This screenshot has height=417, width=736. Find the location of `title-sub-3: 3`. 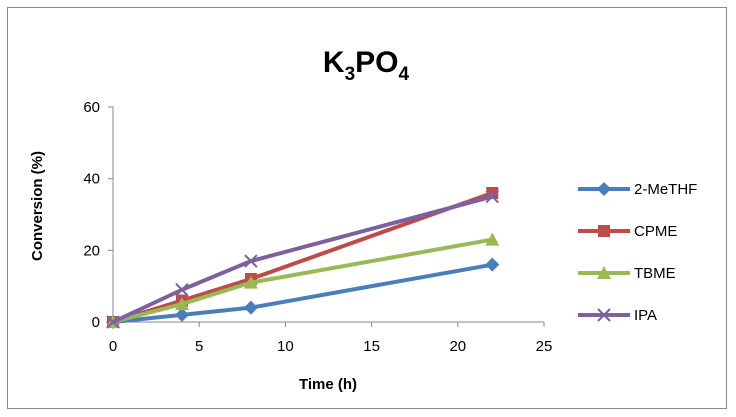

title-sub-3: 3 is located at coordinates (350, 74).